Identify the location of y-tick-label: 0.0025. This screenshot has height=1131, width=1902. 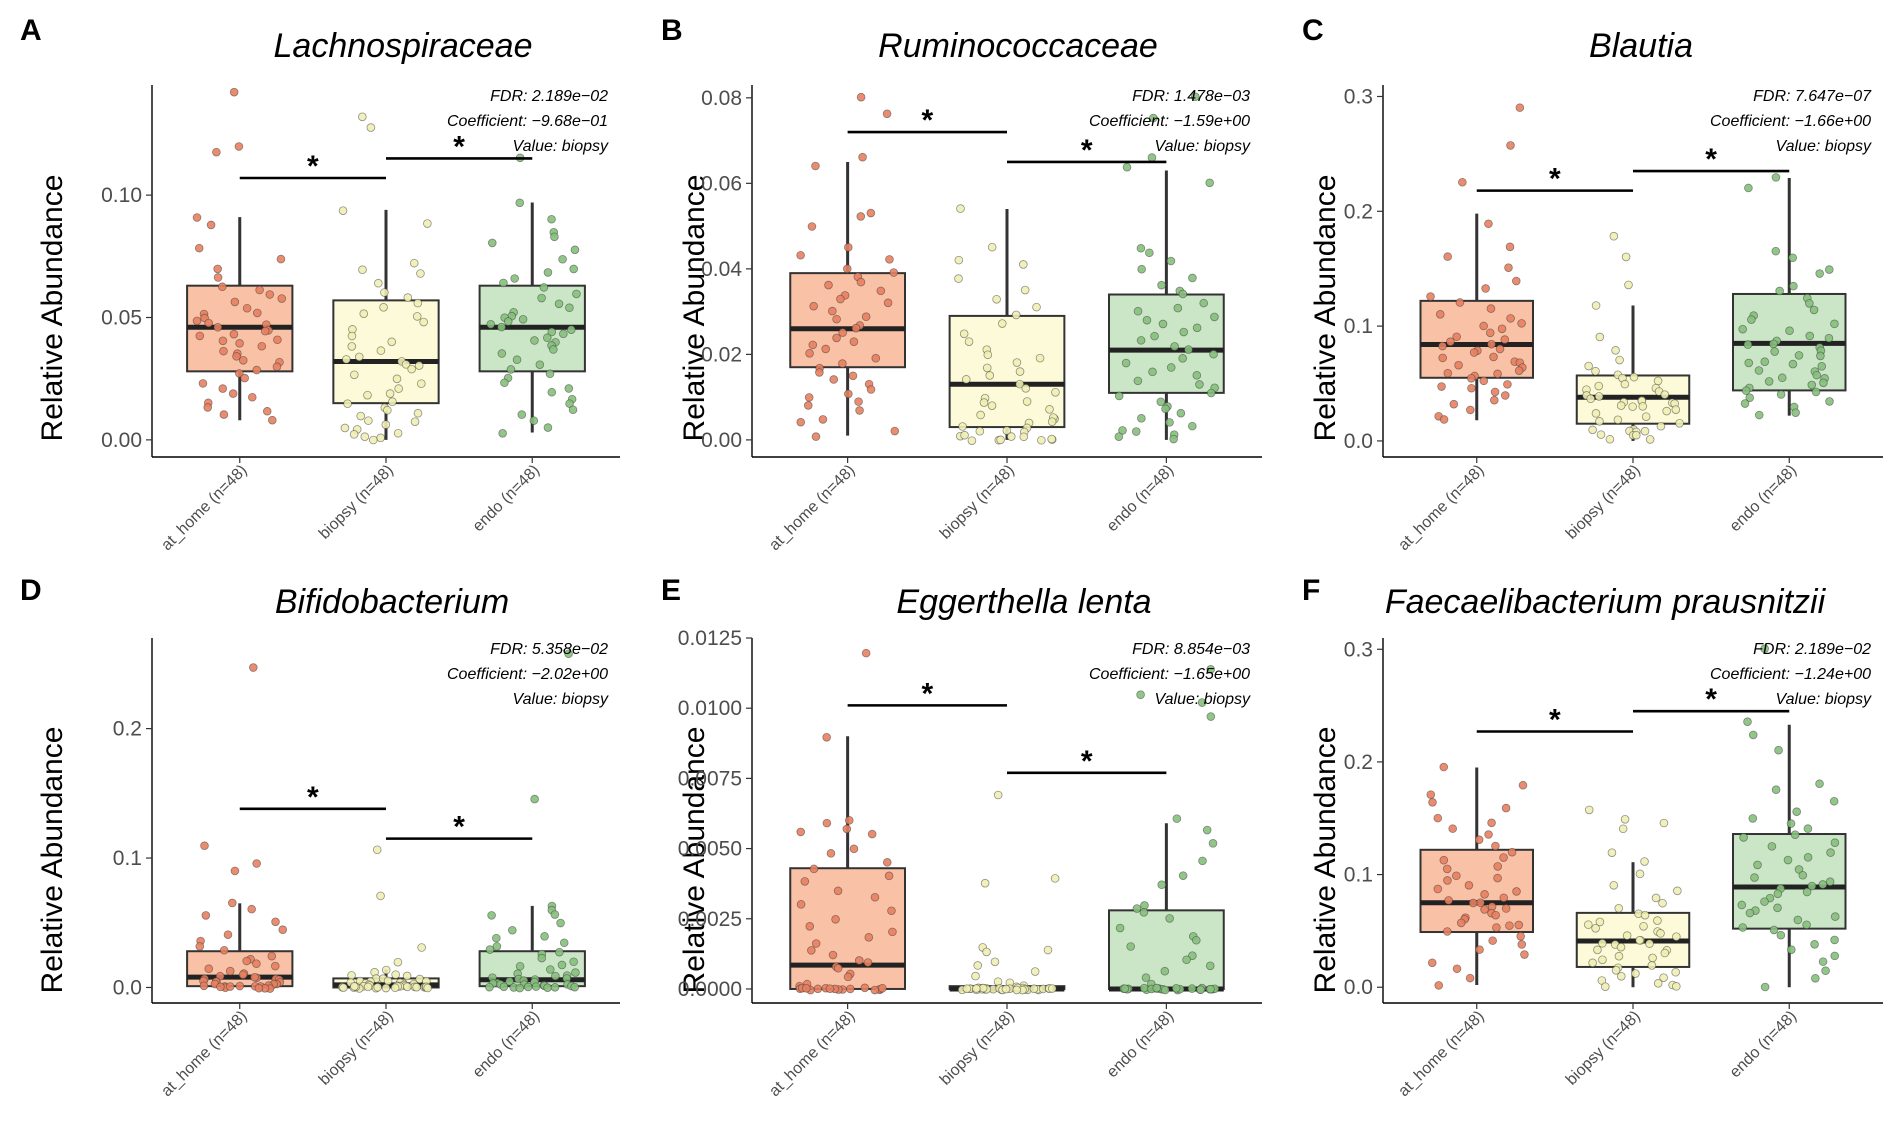
(710, 919).